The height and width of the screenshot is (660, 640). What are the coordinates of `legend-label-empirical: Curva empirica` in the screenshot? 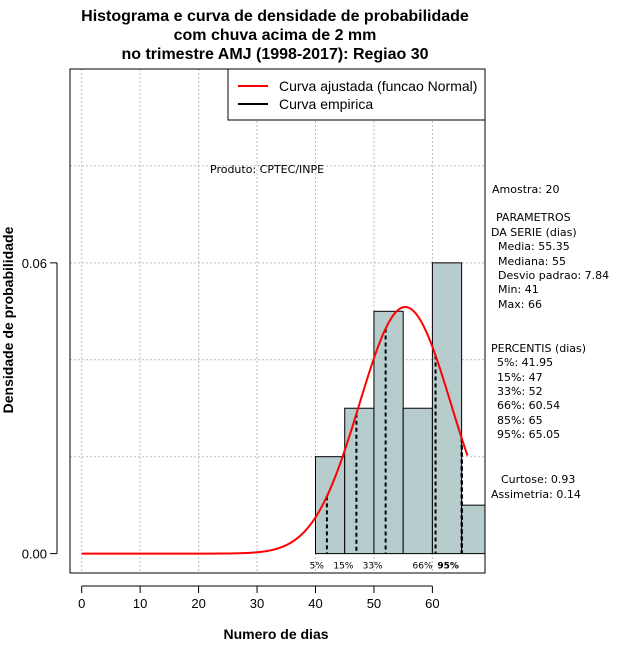 It's located at (326, 104).